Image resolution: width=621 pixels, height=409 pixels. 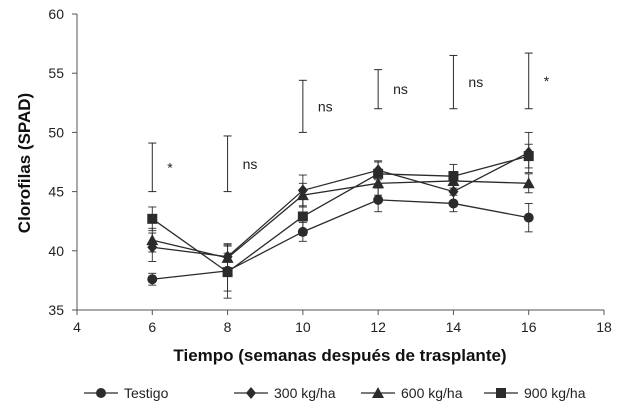 I want to click on y-tick-label: 50, so click(x=56, y=132).